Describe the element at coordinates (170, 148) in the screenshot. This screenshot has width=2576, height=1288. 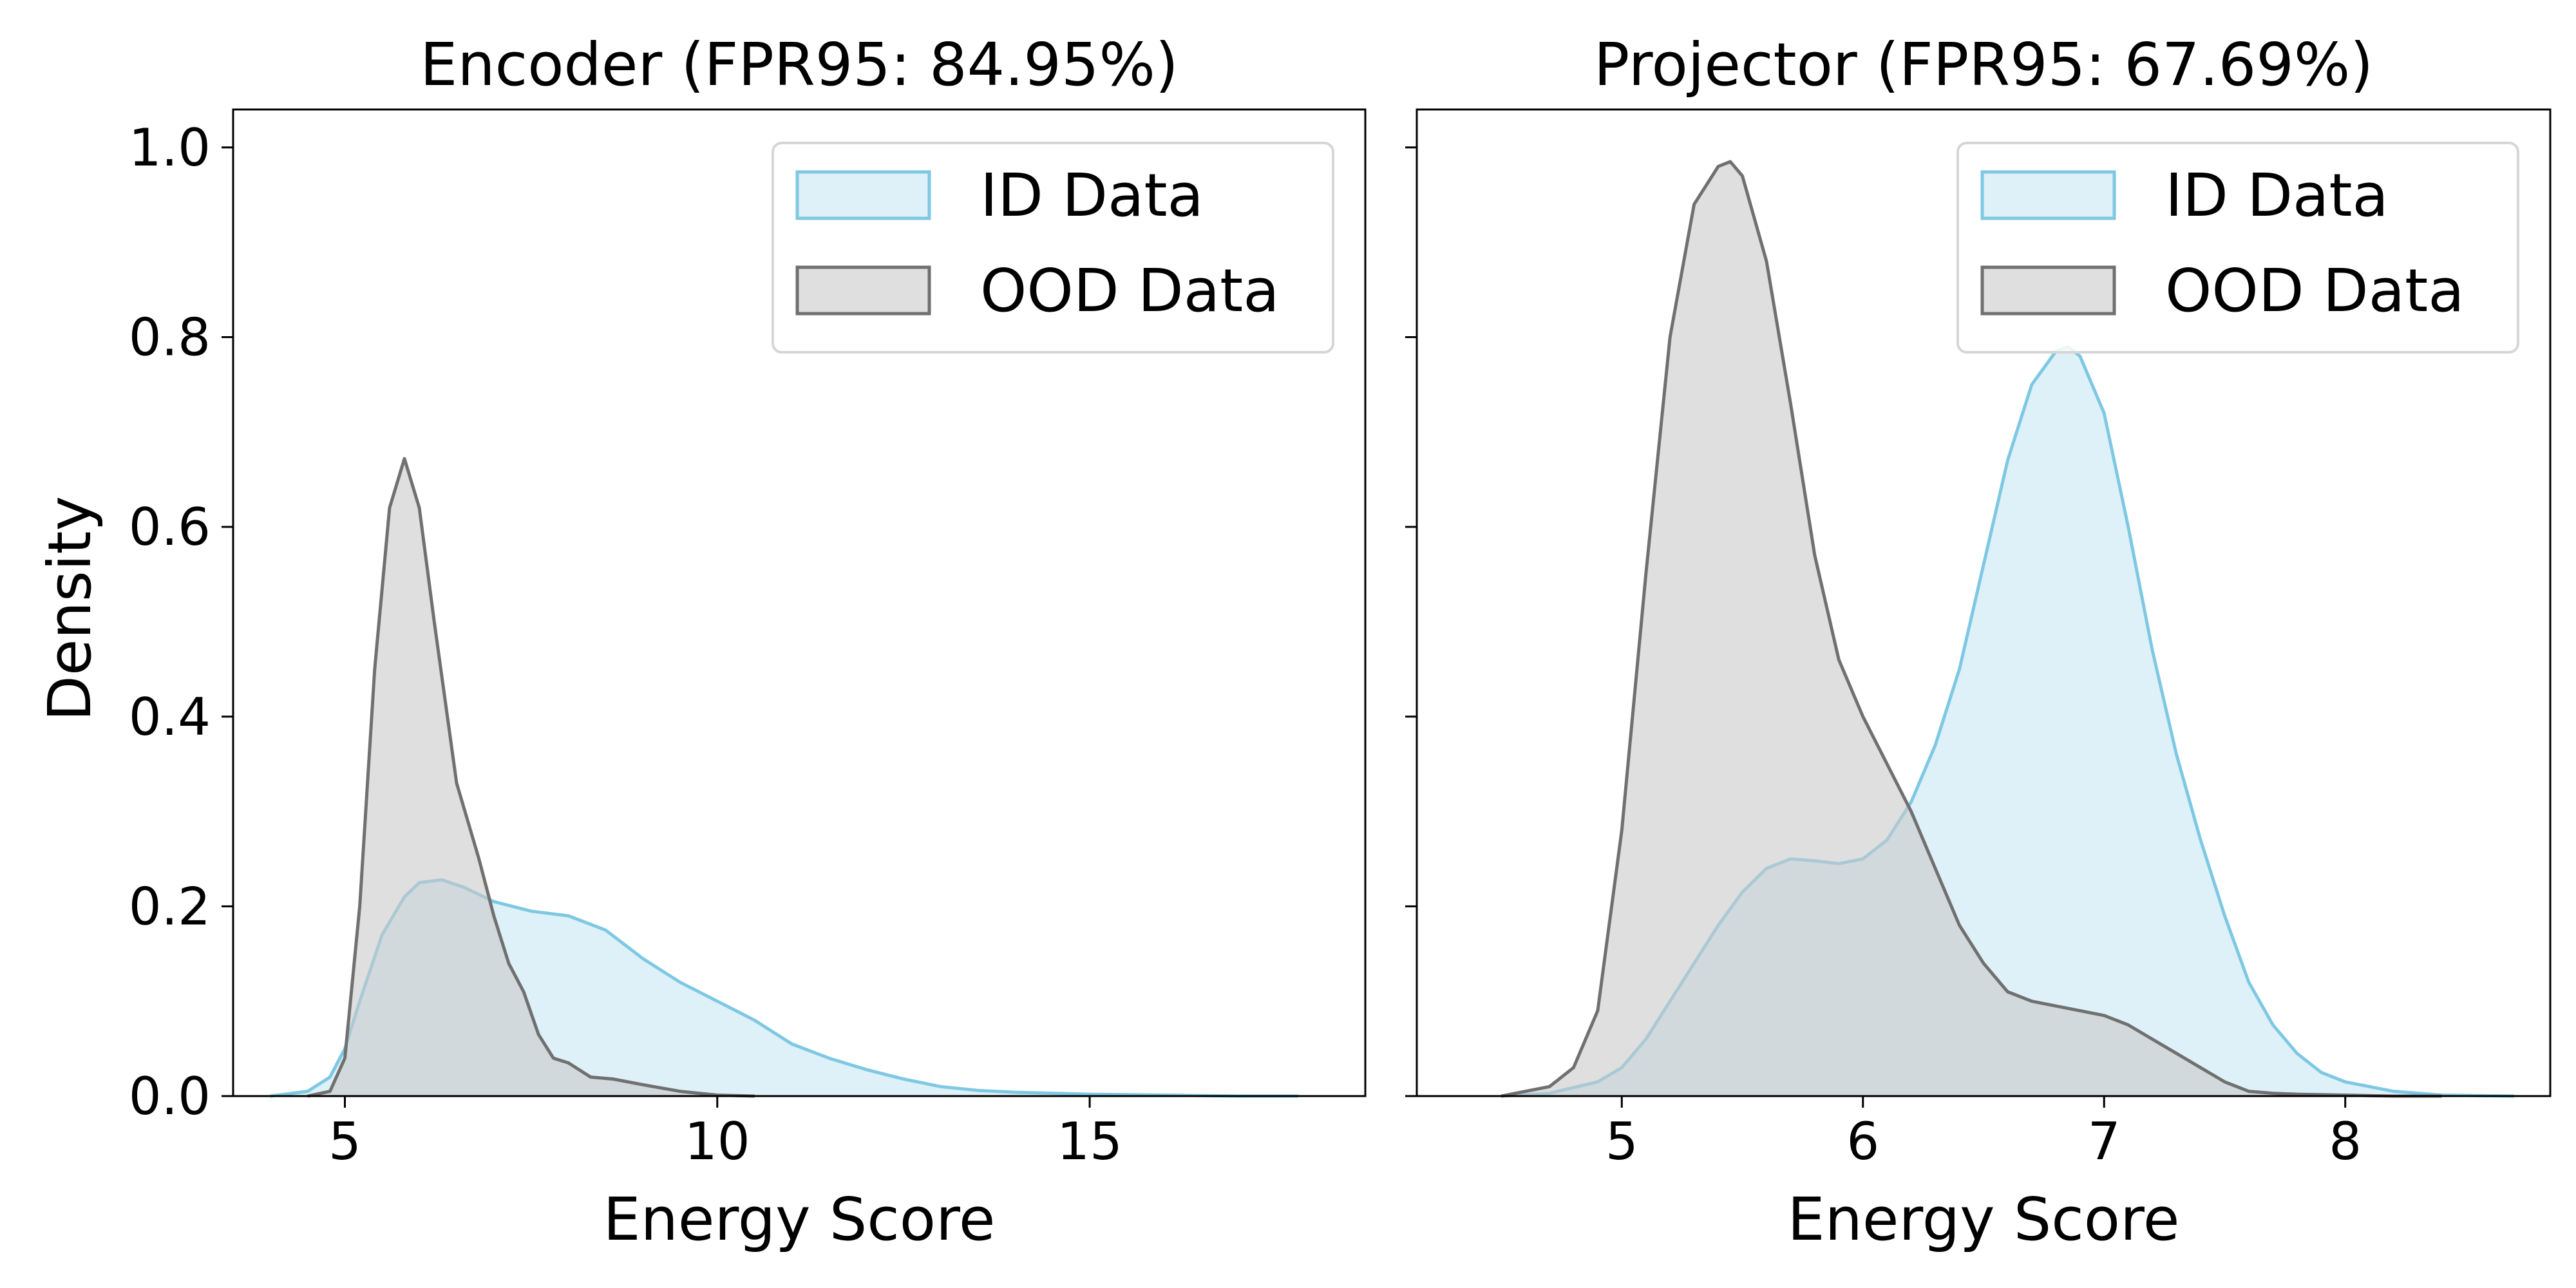
I see `y-tick-label: 1.0` at that location.